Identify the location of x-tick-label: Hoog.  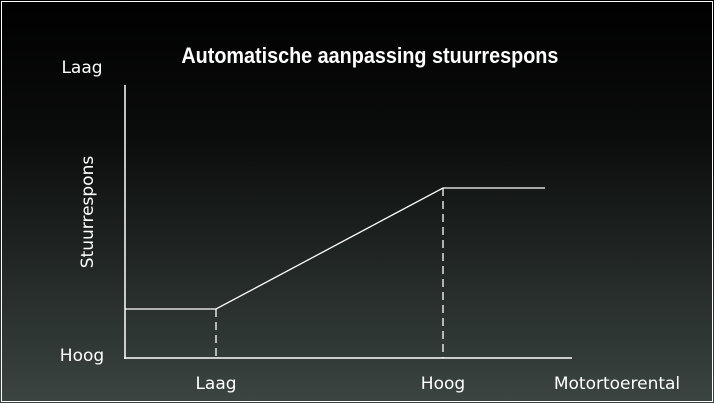
(443, 384).